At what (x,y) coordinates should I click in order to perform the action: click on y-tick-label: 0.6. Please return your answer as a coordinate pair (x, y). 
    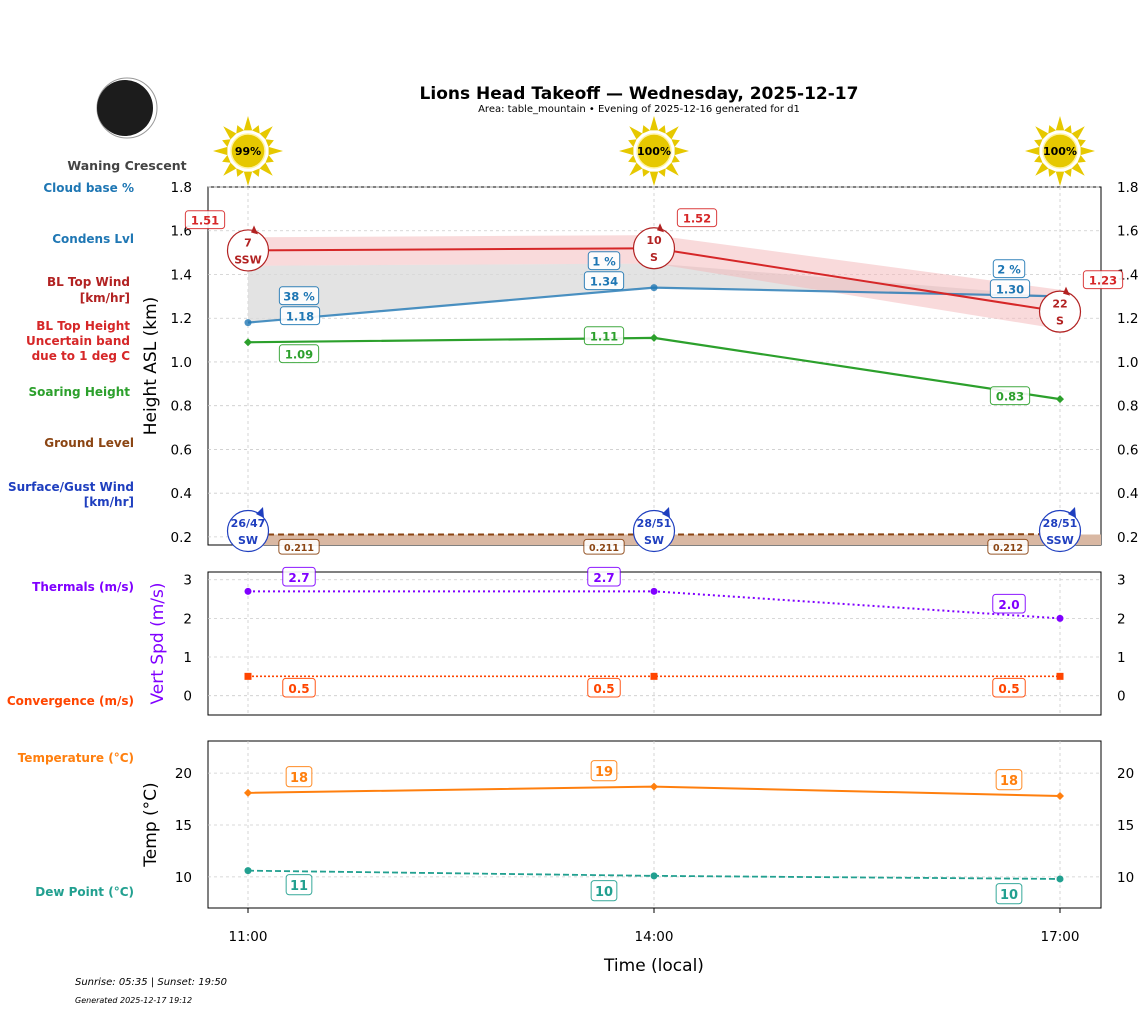
    Looking at the image, I should click on (181, 450).